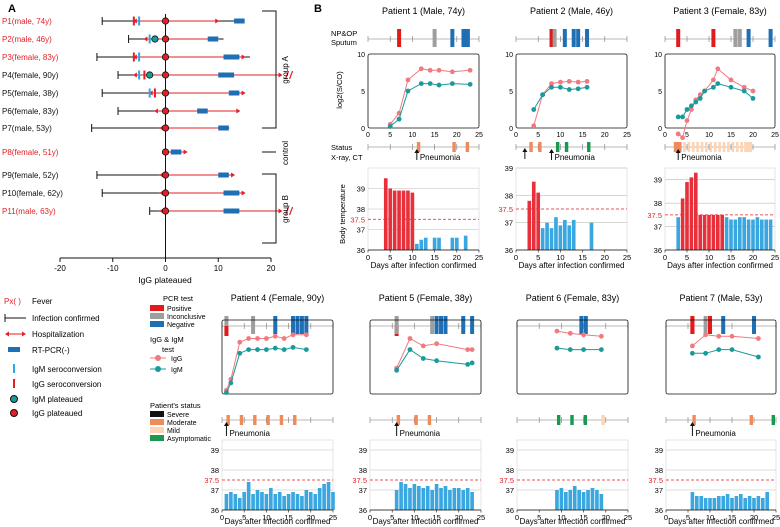 Image resolution: width=780 pixels, height=527 pixels. What do you see at coordinates (720, 265) in the screenshot?
I see `temp-xlabel: Days after infection confirmed` at bounding box center [720, 265].